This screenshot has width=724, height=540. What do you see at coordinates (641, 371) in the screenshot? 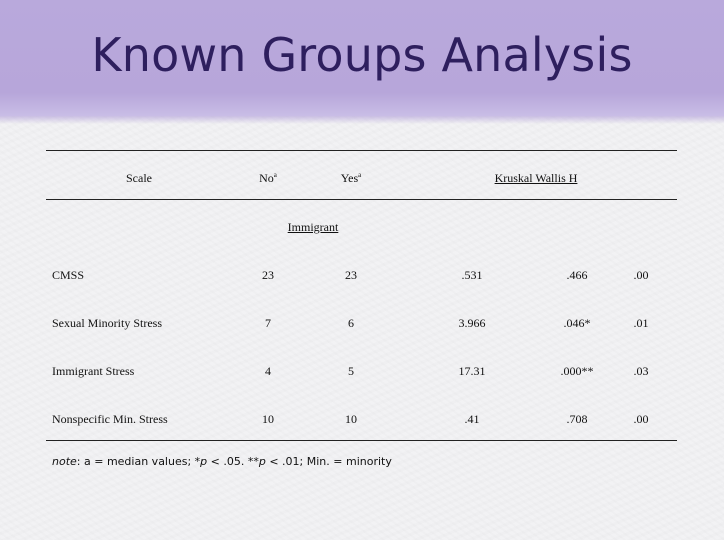
I see `row-effect: .03` at bounding box center [641, 371].